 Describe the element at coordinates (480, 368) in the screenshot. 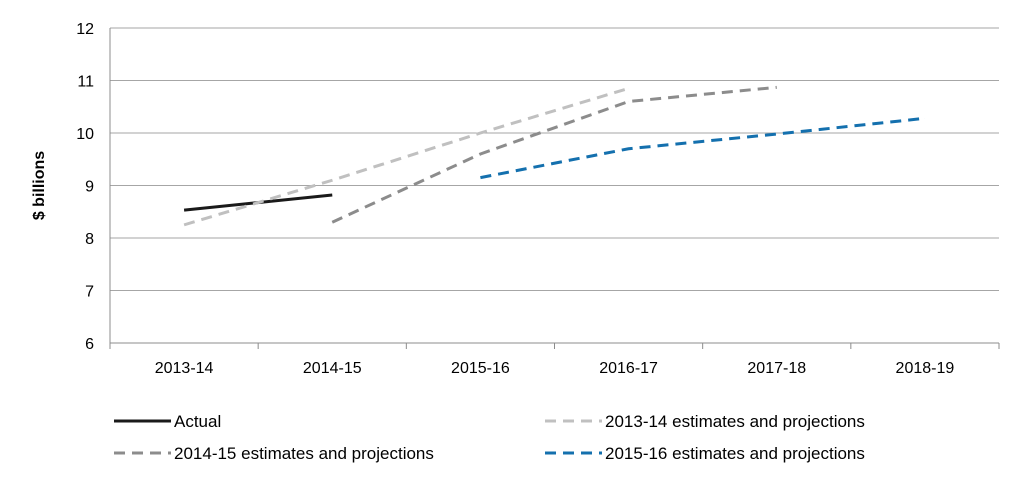

I see `x-tick-label: 2015-16` at that location.